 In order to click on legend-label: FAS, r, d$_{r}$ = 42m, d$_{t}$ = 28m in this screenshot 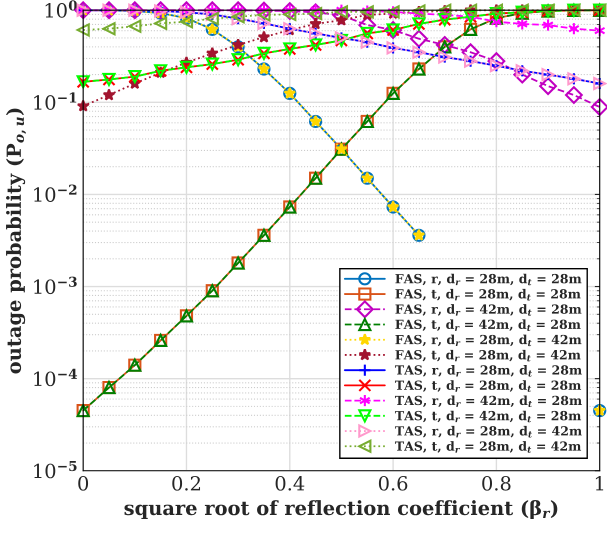, I will do `click(488, 310)`.